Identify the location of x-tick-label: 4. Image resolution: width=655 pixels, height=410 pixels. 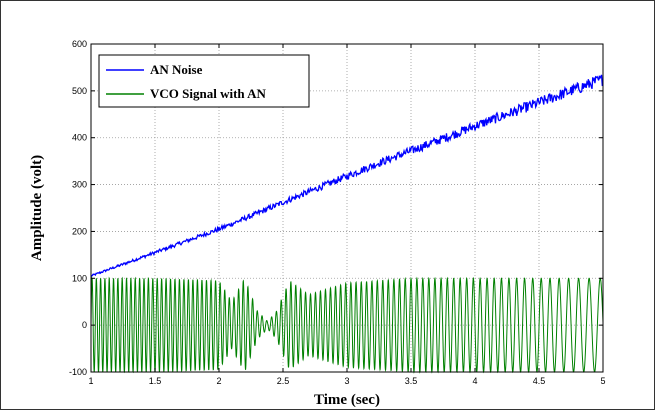
(474, 381).